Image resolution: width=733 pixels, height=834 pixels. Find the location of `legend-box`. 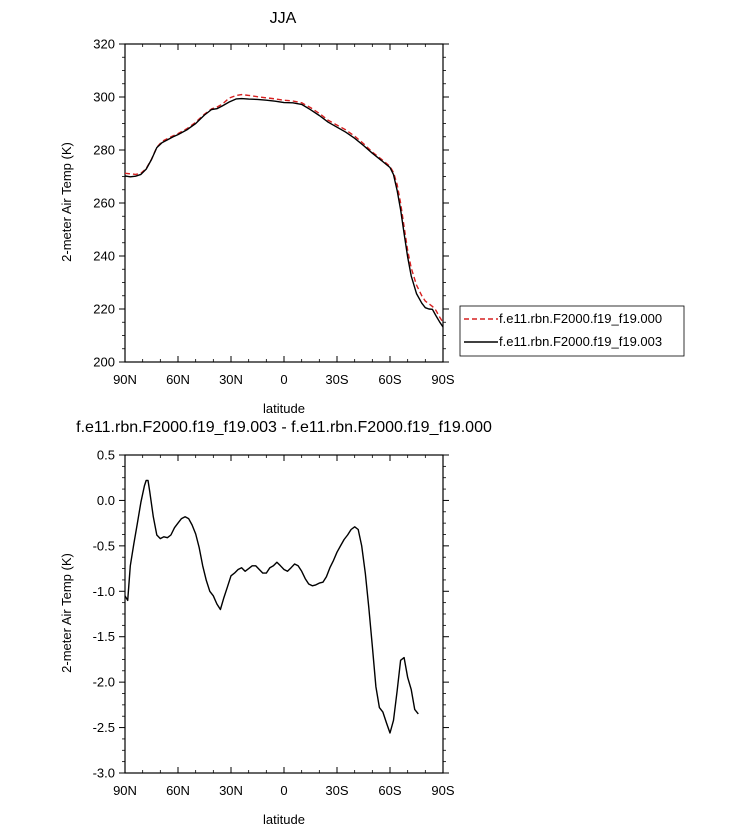

legend-box is located at coordinates (572, 331).